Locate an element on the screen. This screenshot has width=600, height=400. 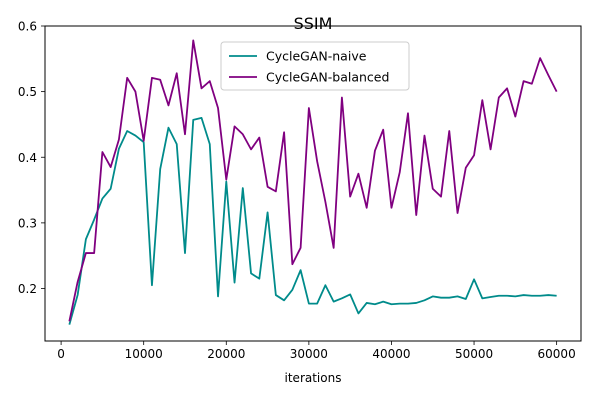
legend: CycleGAN-naive CycleGAN-balanced is located at coordinates (315, 66).